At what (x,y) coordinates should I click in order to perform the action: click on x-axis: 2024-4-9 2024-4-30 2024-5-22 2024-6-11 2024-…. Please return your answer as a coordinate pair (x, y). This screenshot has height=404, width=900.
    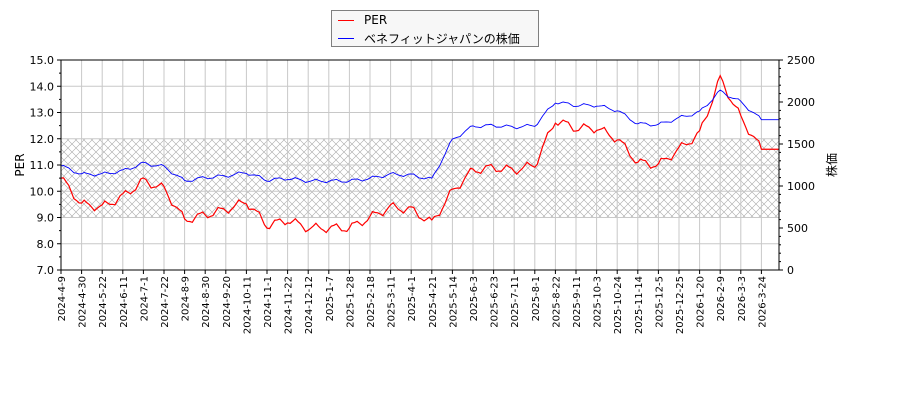
    Looking at the image, I should click on (412, 302).